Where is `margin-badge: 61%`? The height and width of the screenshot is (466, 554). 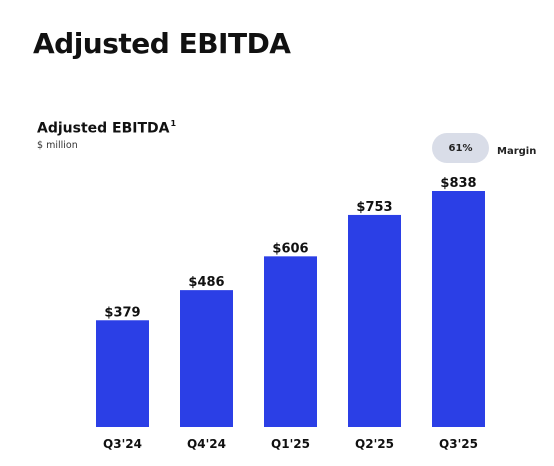 margin-badge: 61% is located at coordinates (460, 148).